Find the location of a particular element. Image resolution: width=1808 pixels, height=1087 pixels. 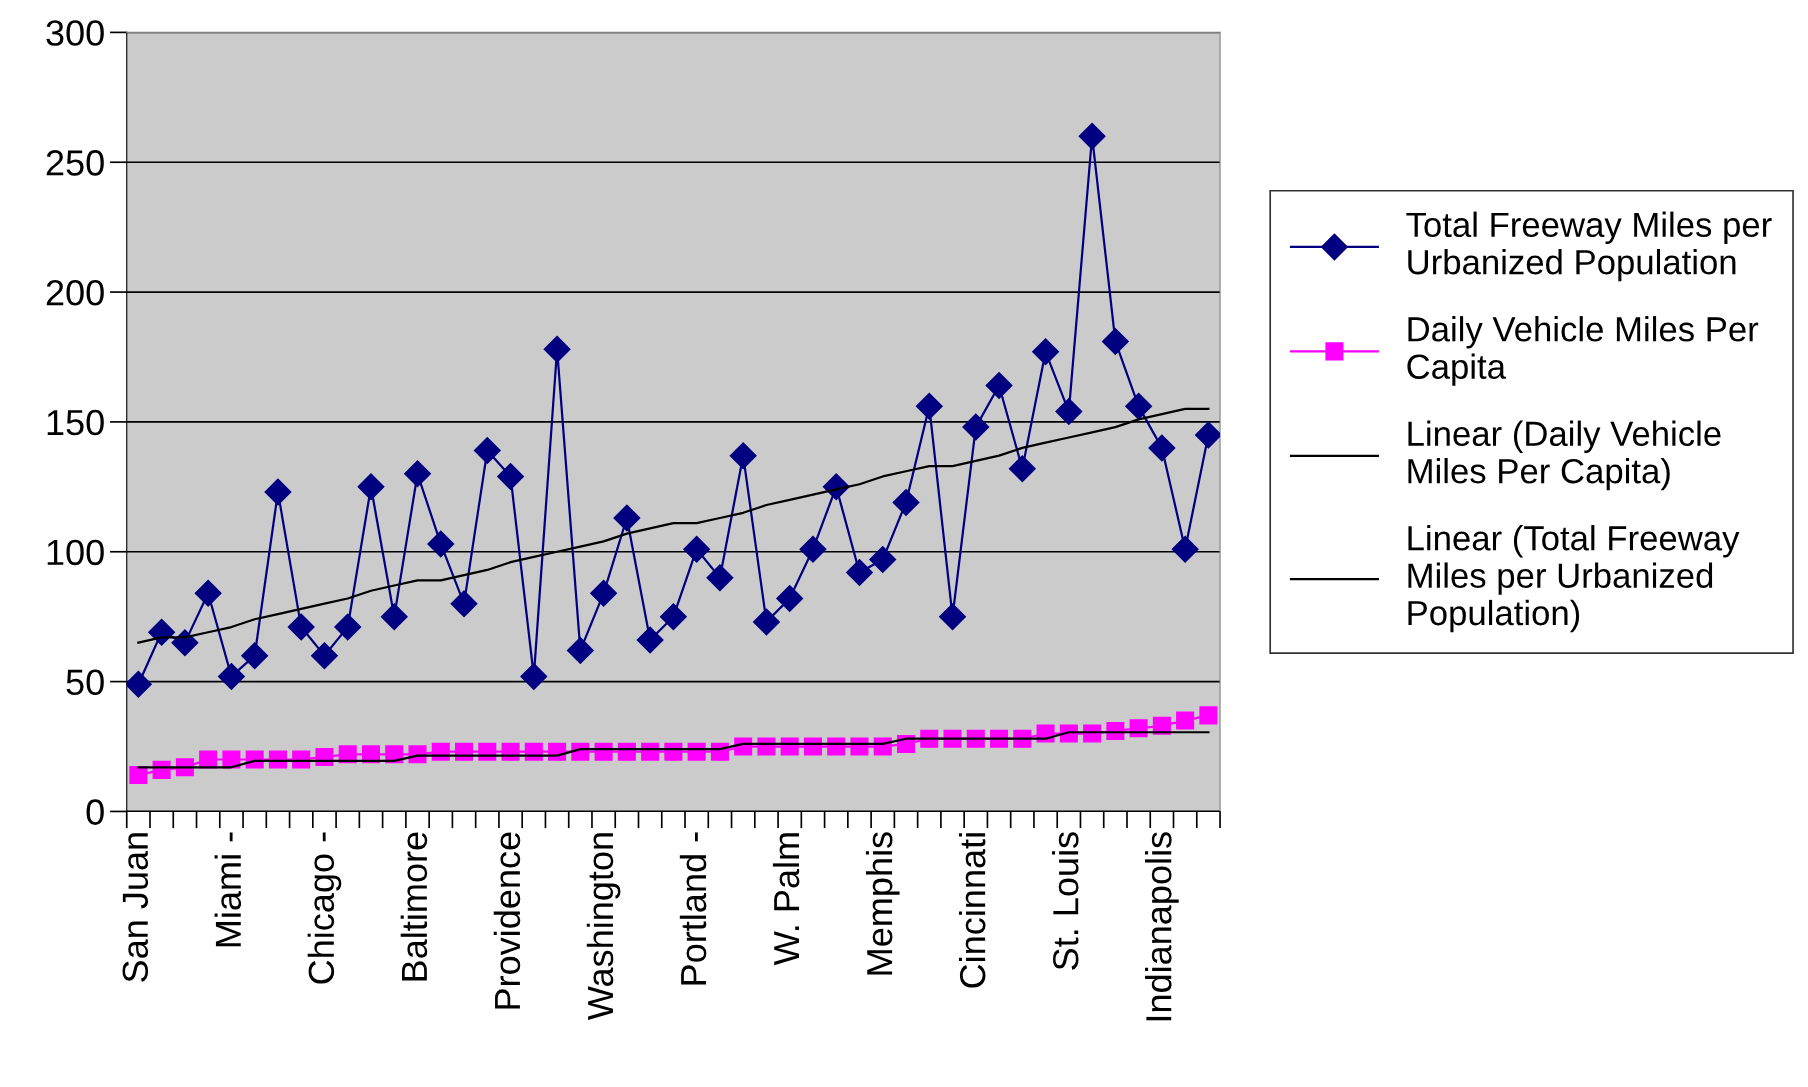

legend-label: Daily Vehicle Miles Per Capita is located at coordinates (1583, 351).